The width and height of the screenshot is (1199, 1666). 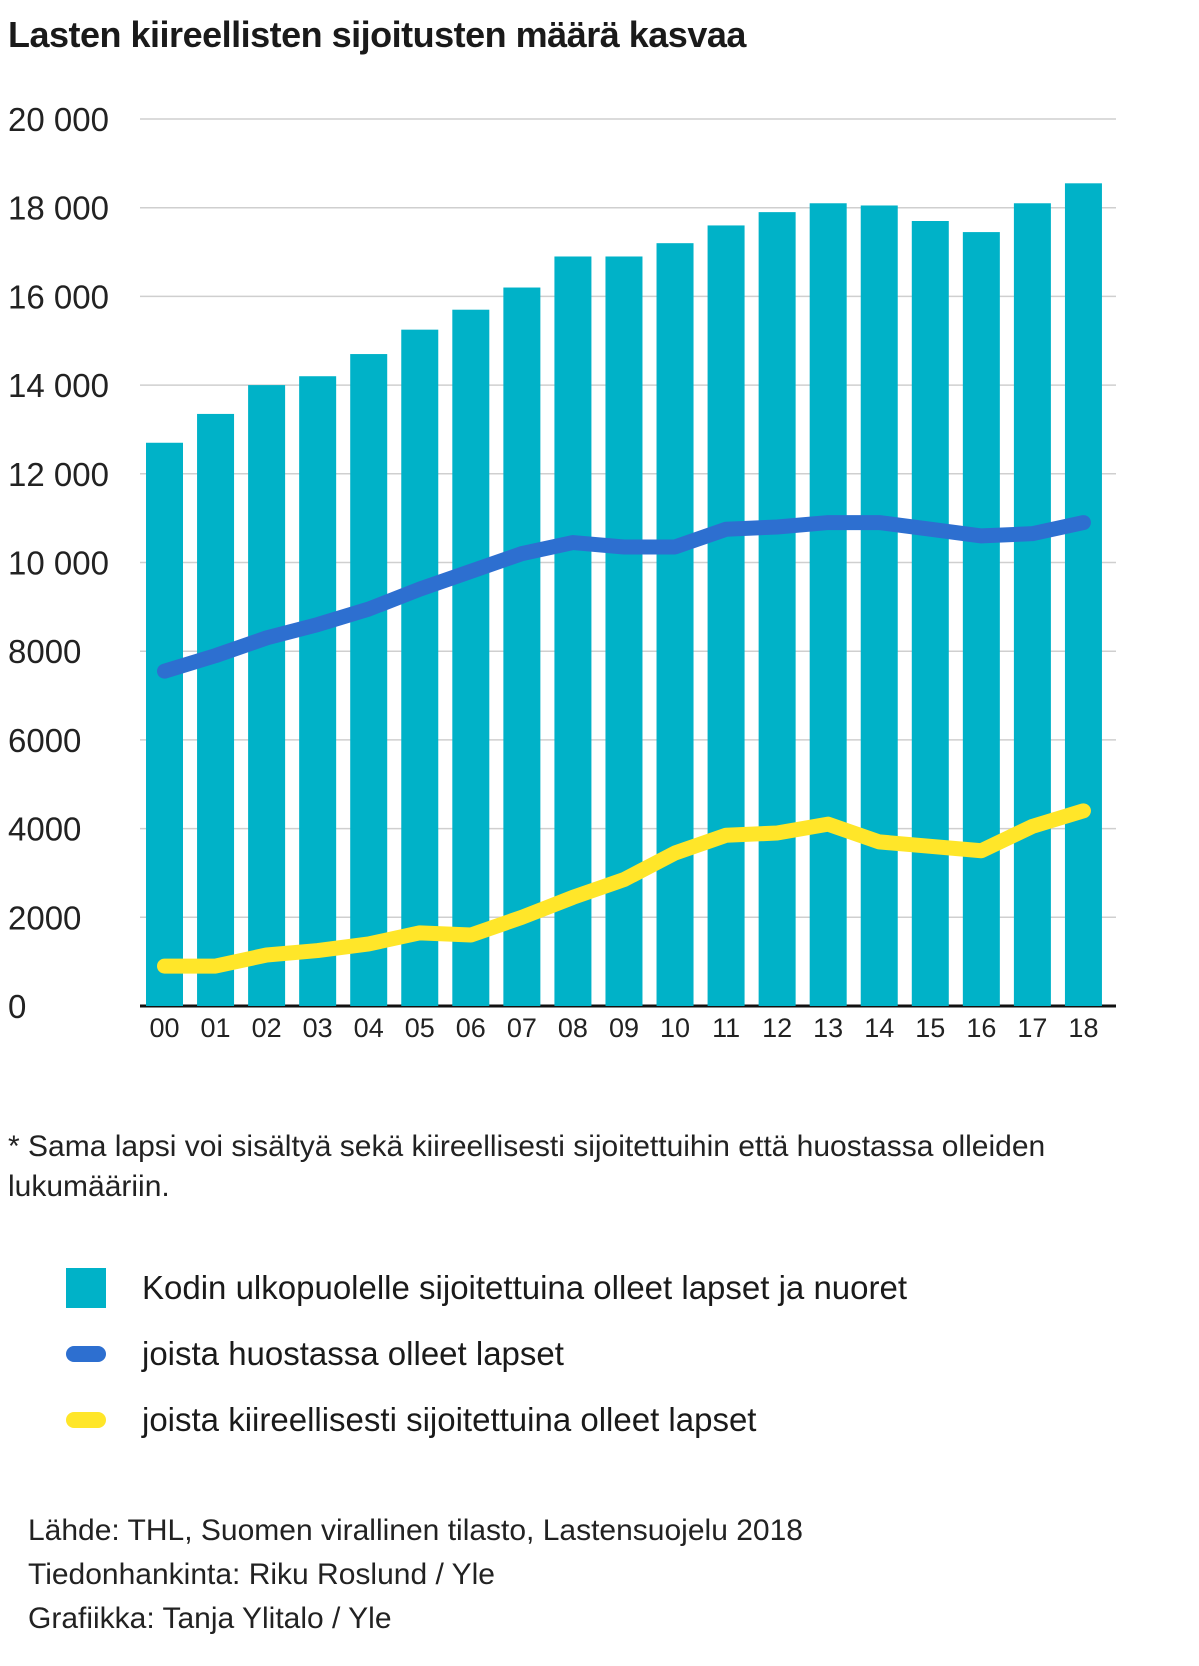 I want to click on x-tick-label: 09, so click(x=624, y=1028).